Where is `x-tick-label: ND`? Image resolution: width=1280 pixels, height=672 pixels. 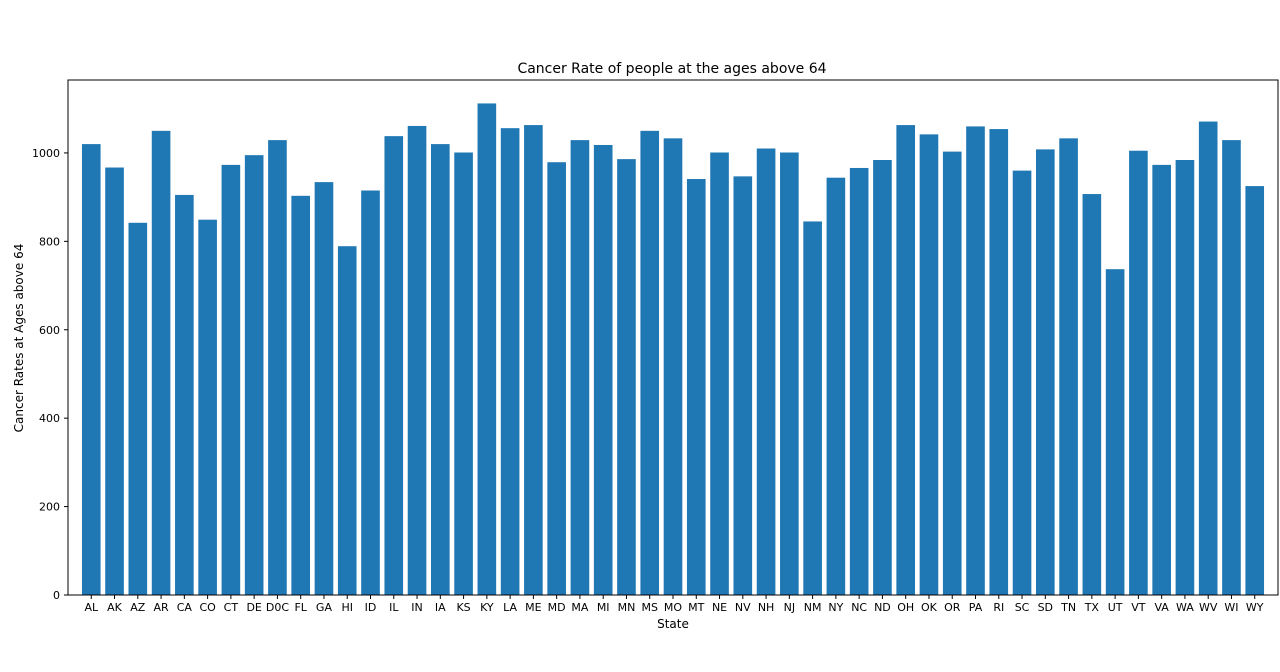 x-tick-label: ND is located at coordinates (882, 607).